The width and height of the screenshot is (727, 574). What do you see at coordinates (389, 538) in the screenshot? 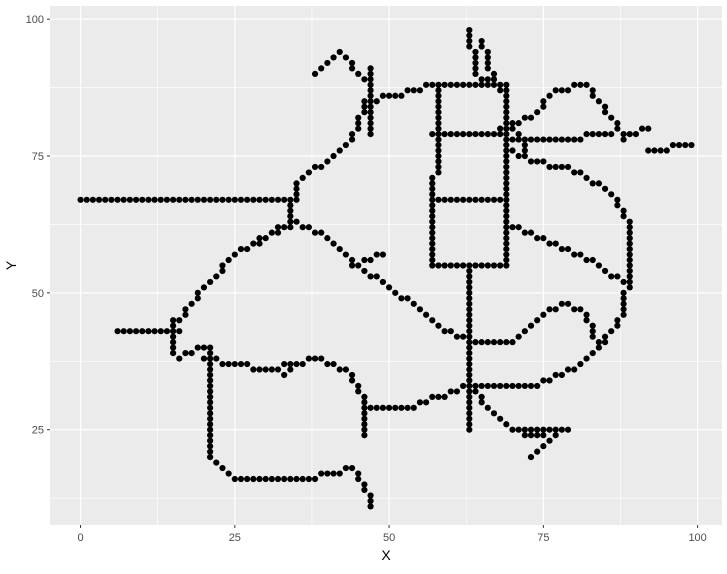
I see `x-tick-label: 50` at bounding box center [389, 538].